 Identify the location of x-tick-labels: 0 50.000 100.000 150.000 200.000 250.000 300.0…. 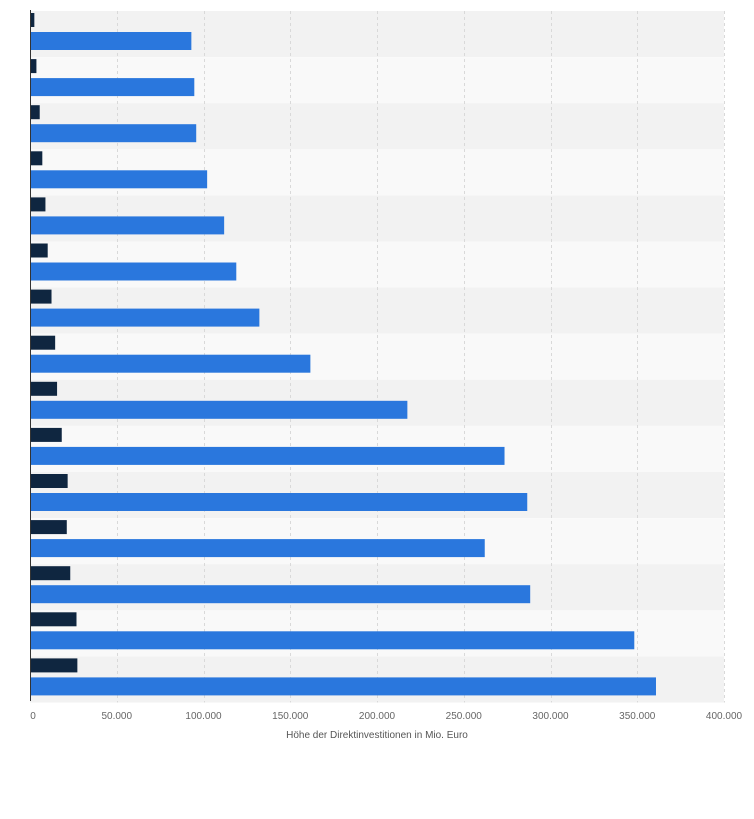
(386, 716).